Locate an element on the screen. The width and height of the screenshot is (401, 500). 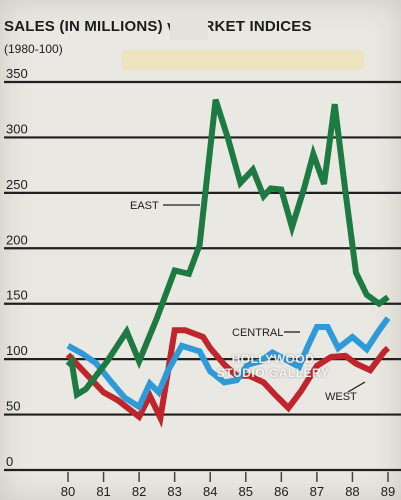
series-label-central: CENTRAL is located at coordinates (257, 333).